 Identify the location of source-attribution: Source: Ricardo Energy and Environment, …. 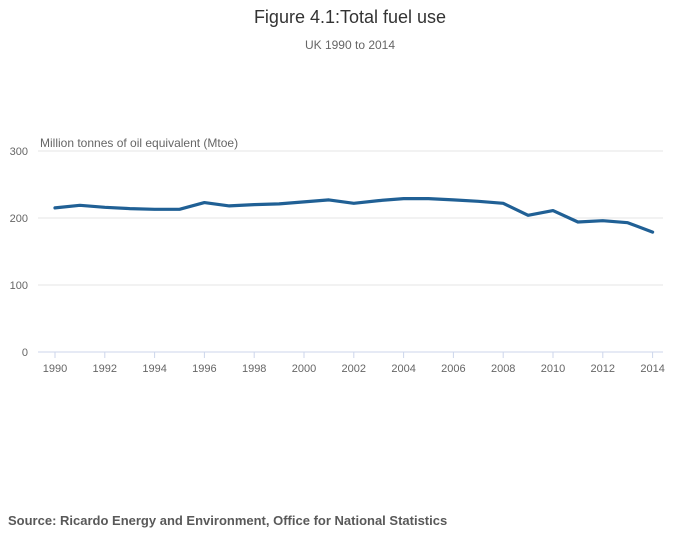
(228, 520).